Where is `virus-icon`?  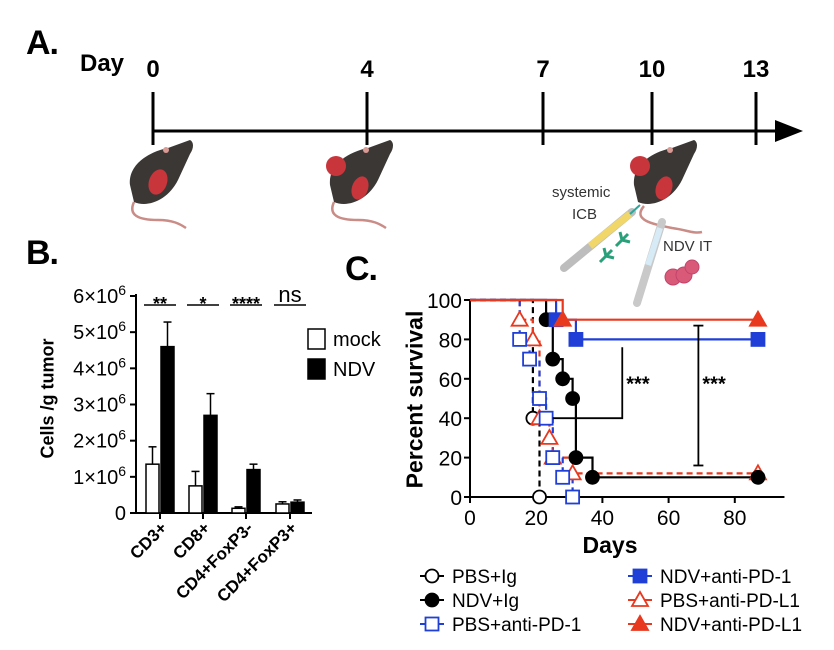 virus-icon is located at coordinates (682, 272).